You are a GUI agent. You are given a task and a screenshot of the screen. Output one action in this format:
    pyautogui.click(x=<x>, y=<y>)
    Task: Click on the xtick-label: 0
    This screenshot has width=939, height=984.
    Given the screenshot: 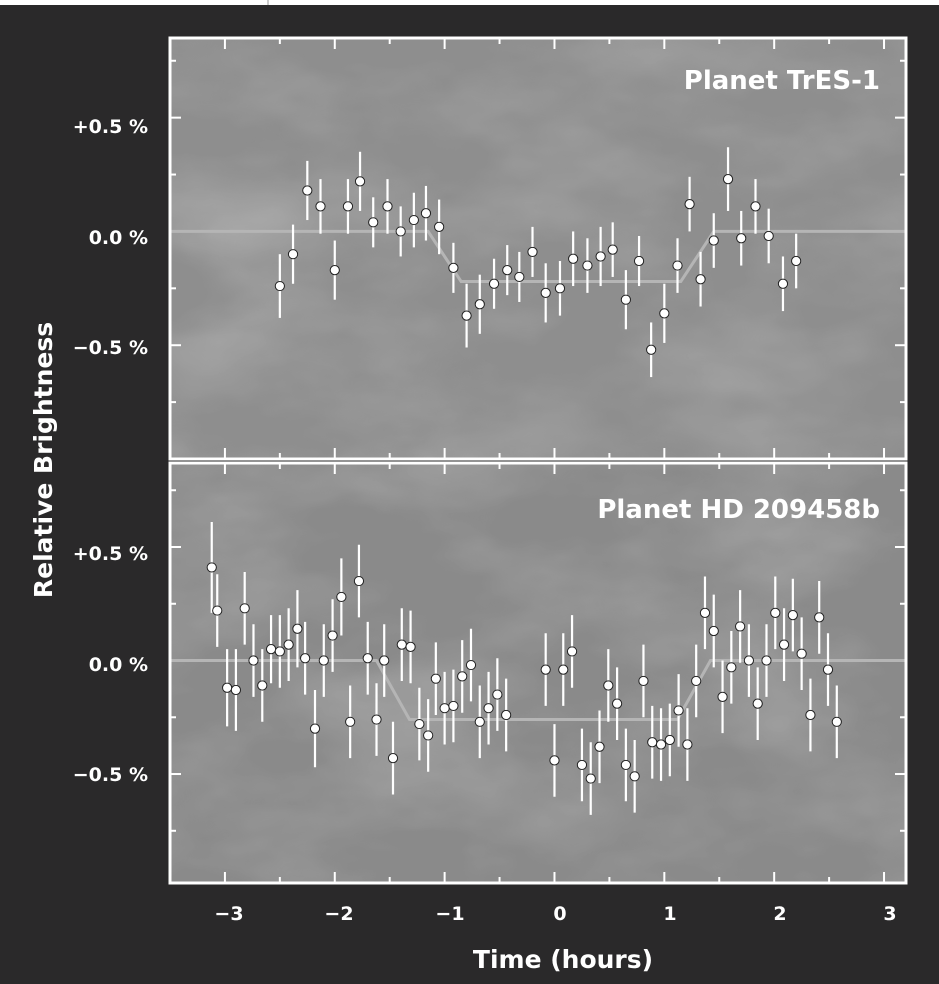 What is the action you would take?
    pyautogui.click(x=559, y=914)
    